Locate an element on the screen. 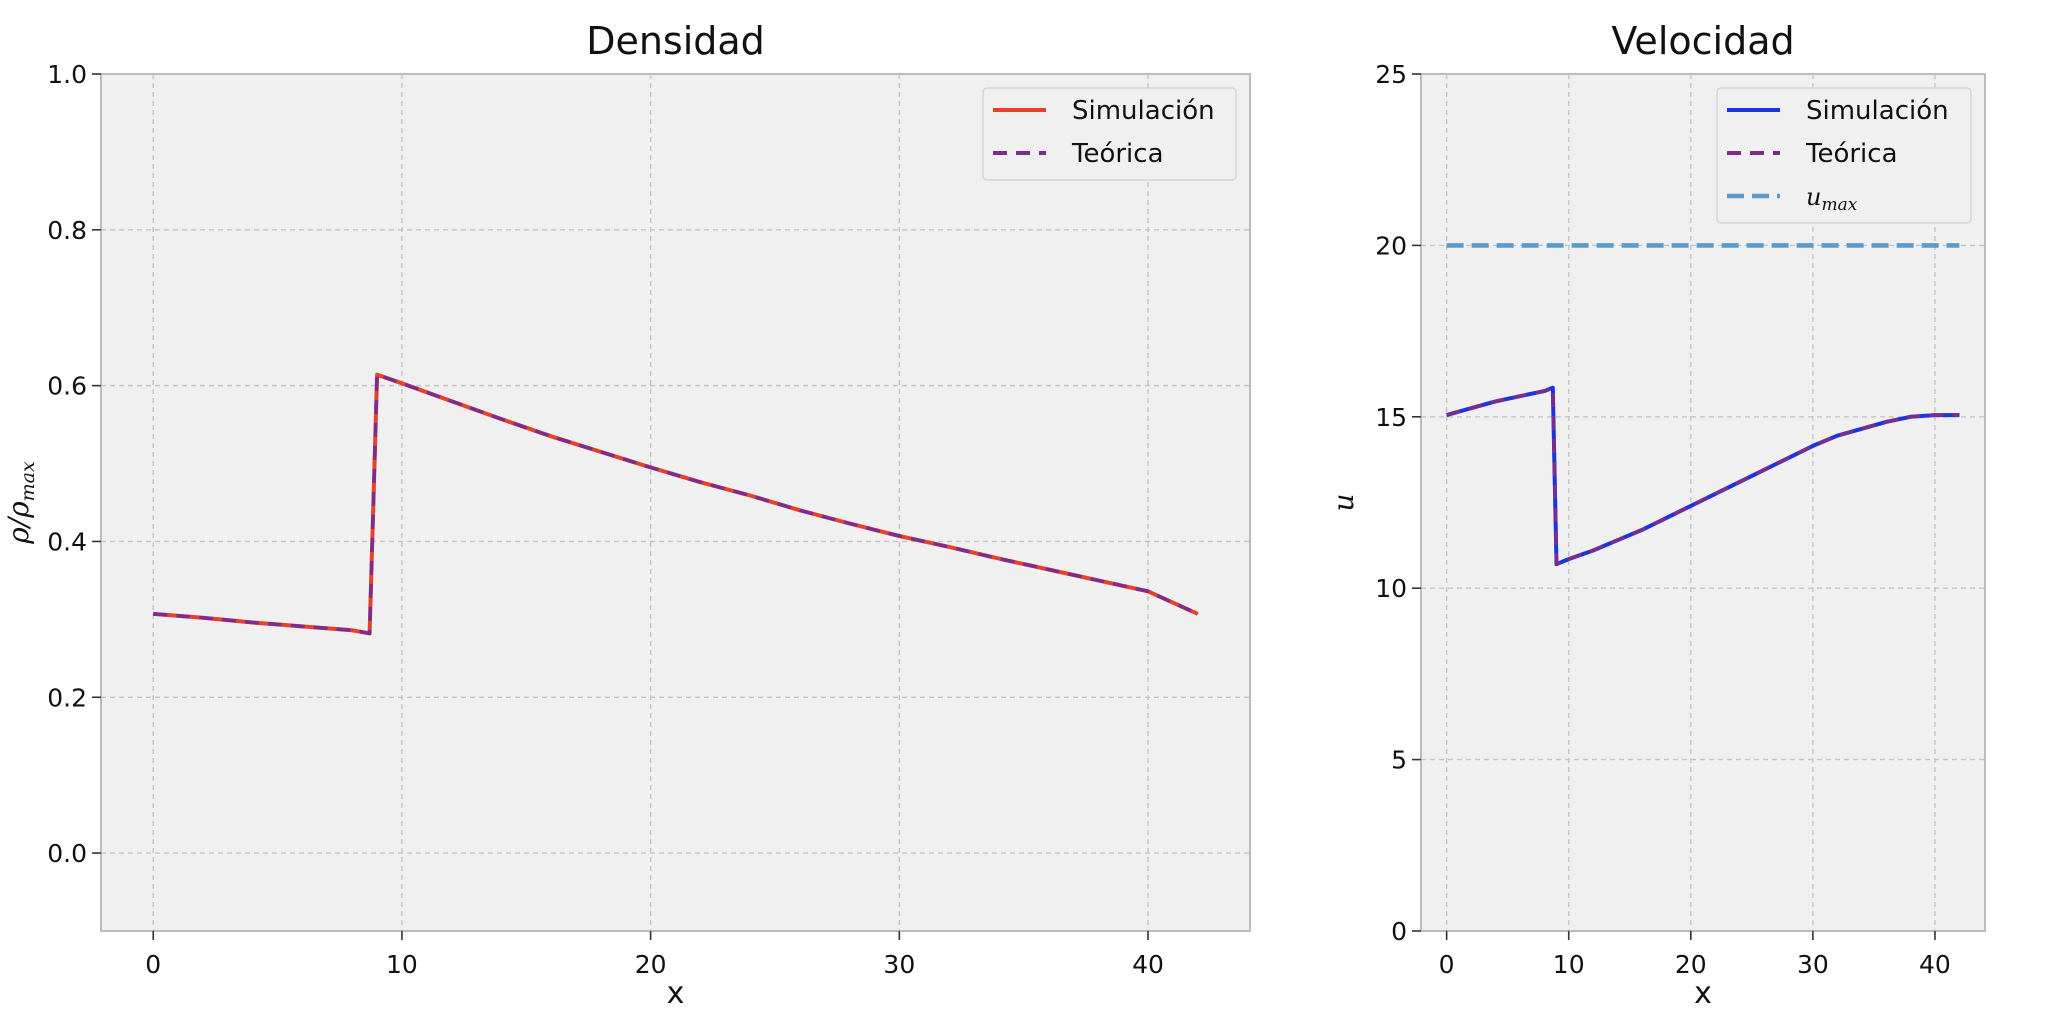 This screenshot has width=2050, height=1012. y-tick-label: 1.0 is located at coordinates (67, 74).